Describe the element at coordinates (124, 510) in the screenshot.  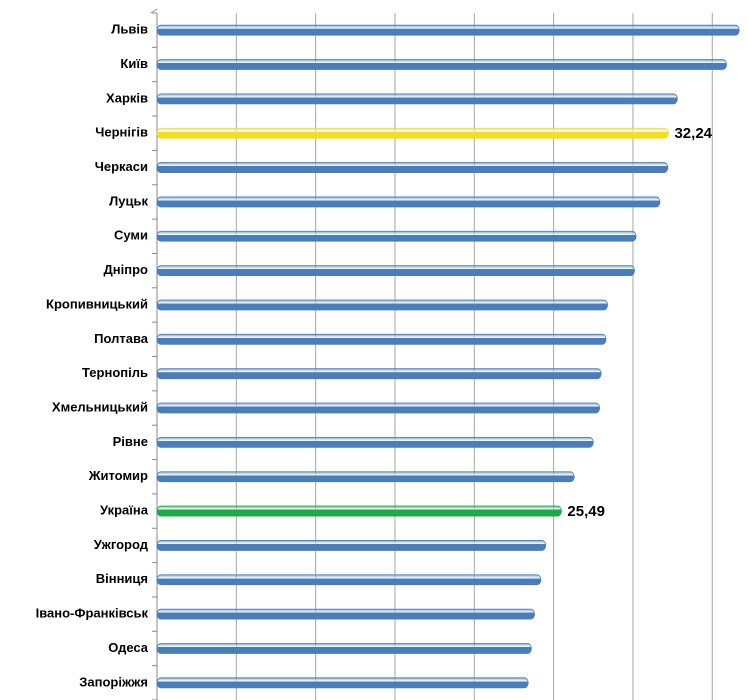
I see `y-tick-label: Україна` at that location.